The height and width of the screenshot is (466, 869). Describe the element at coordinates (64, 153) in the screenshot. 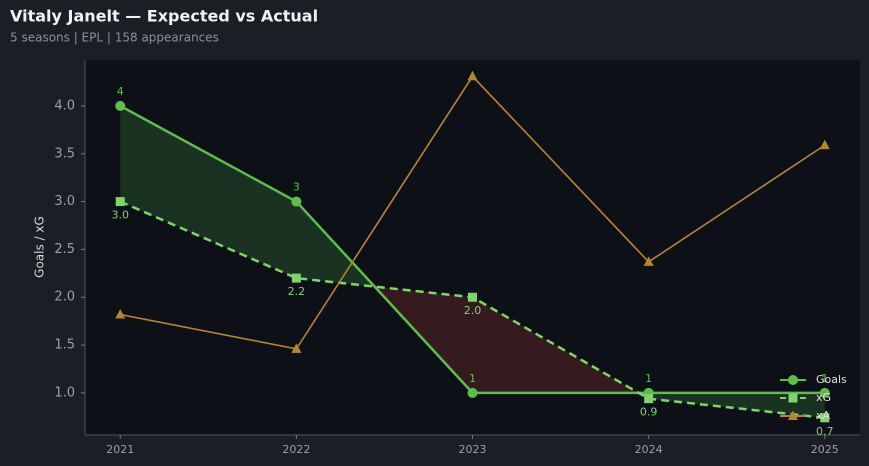

I see `y-tick-label: 3.5` at that location.